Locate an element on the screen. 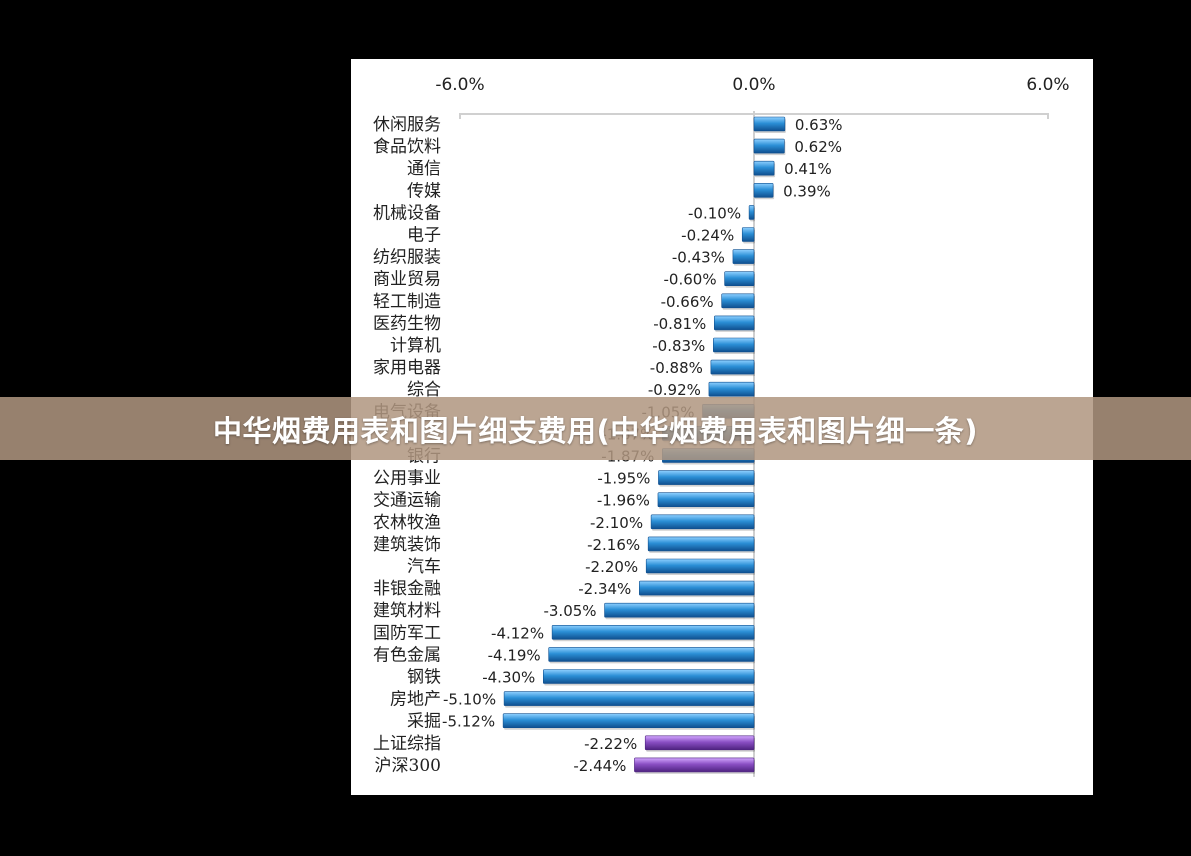  title-banner: 中华烟费用表和图片细支费用(中华烟费用表和图片细一条) is located at coordinates (595, 428).